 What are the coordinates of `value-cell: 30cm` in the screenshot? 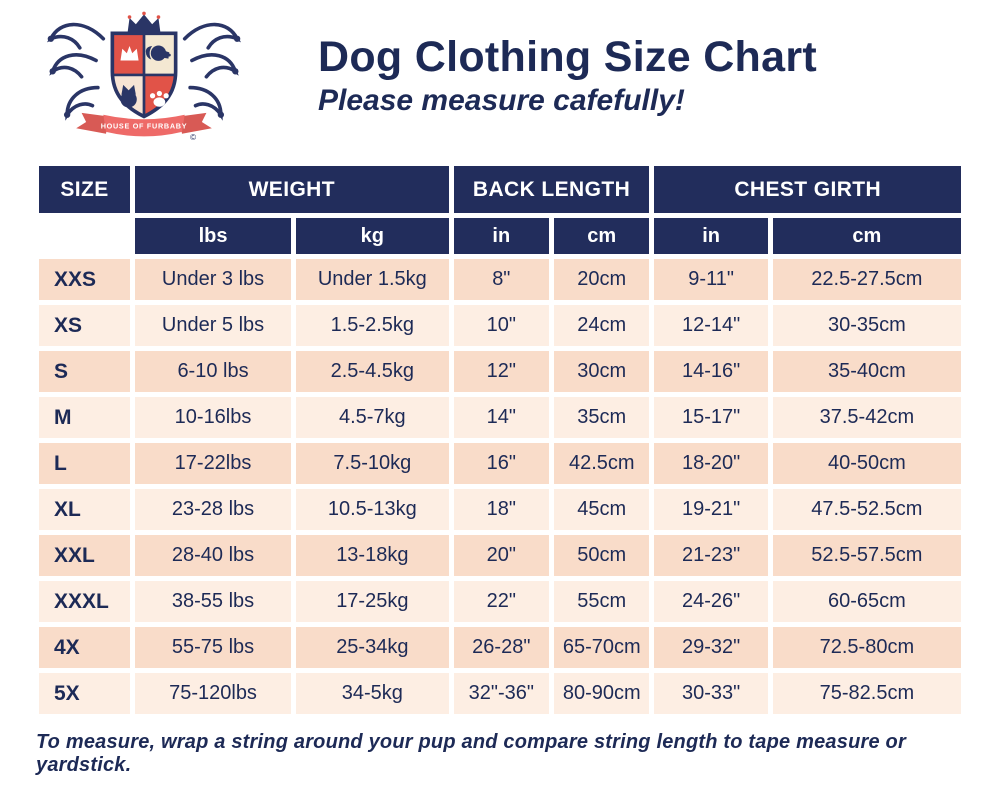 It's located at (602, 371).